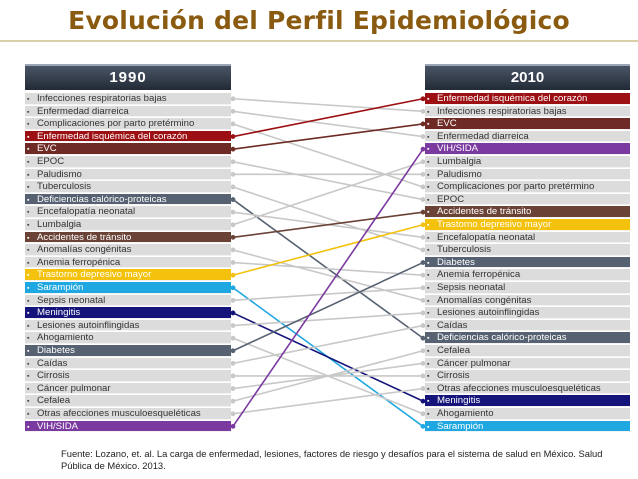 The height and width of the screenshot is (479, 638). Describe the element at coordinates (128, 288) in the screenshot. I see `left-1990-item: ▪ Sarampión` at that location.